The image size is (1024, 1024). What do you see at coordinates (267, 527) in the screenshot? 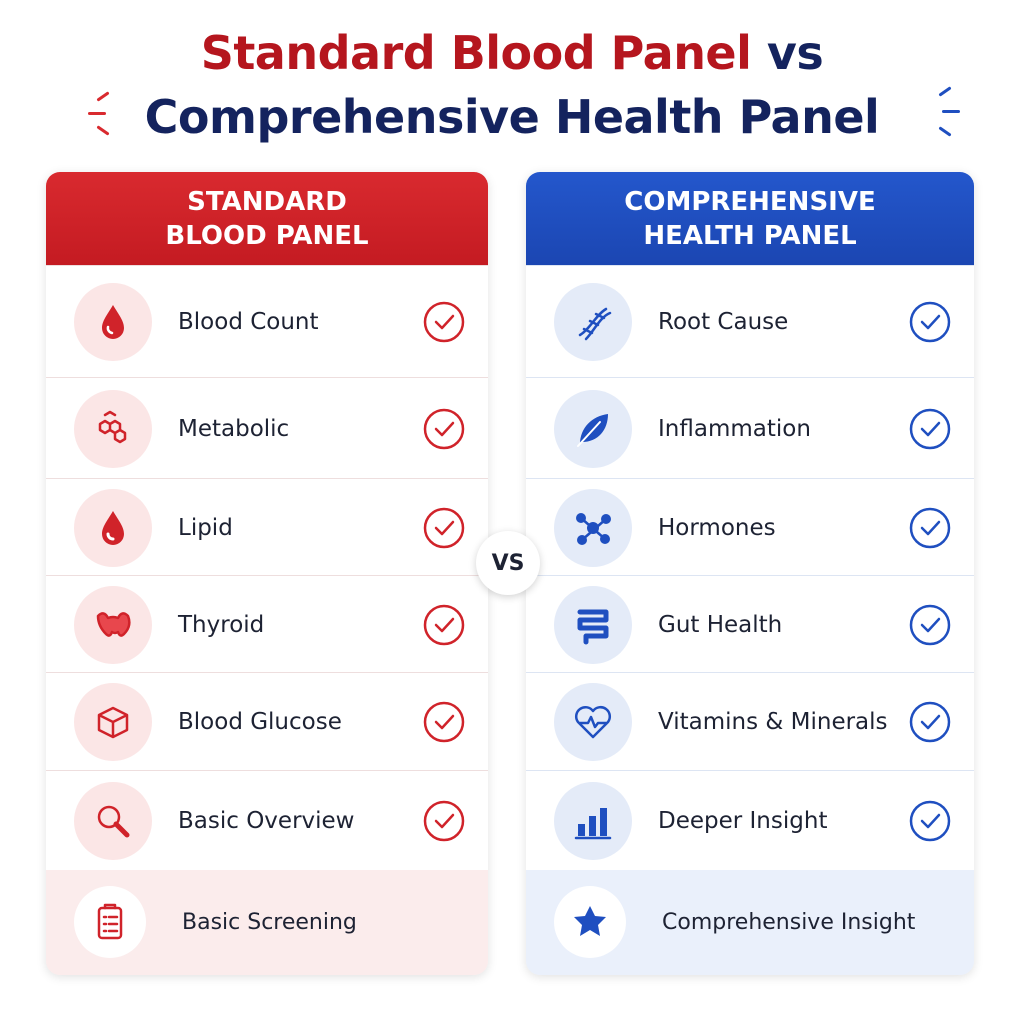
I see `panel-row: Lipid` at bounding box center [267, 527].